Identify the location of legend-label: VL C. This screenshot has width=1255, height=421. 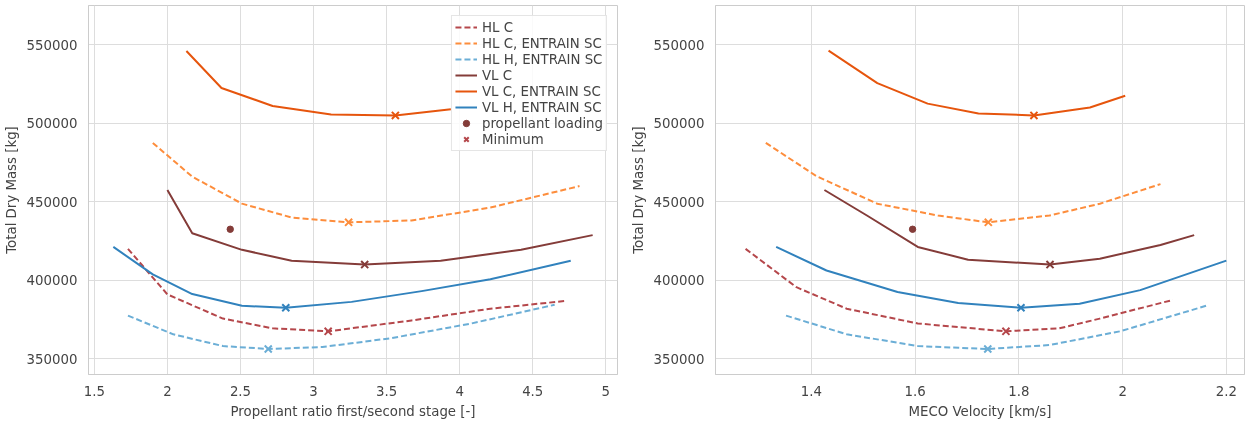
(497, 75).